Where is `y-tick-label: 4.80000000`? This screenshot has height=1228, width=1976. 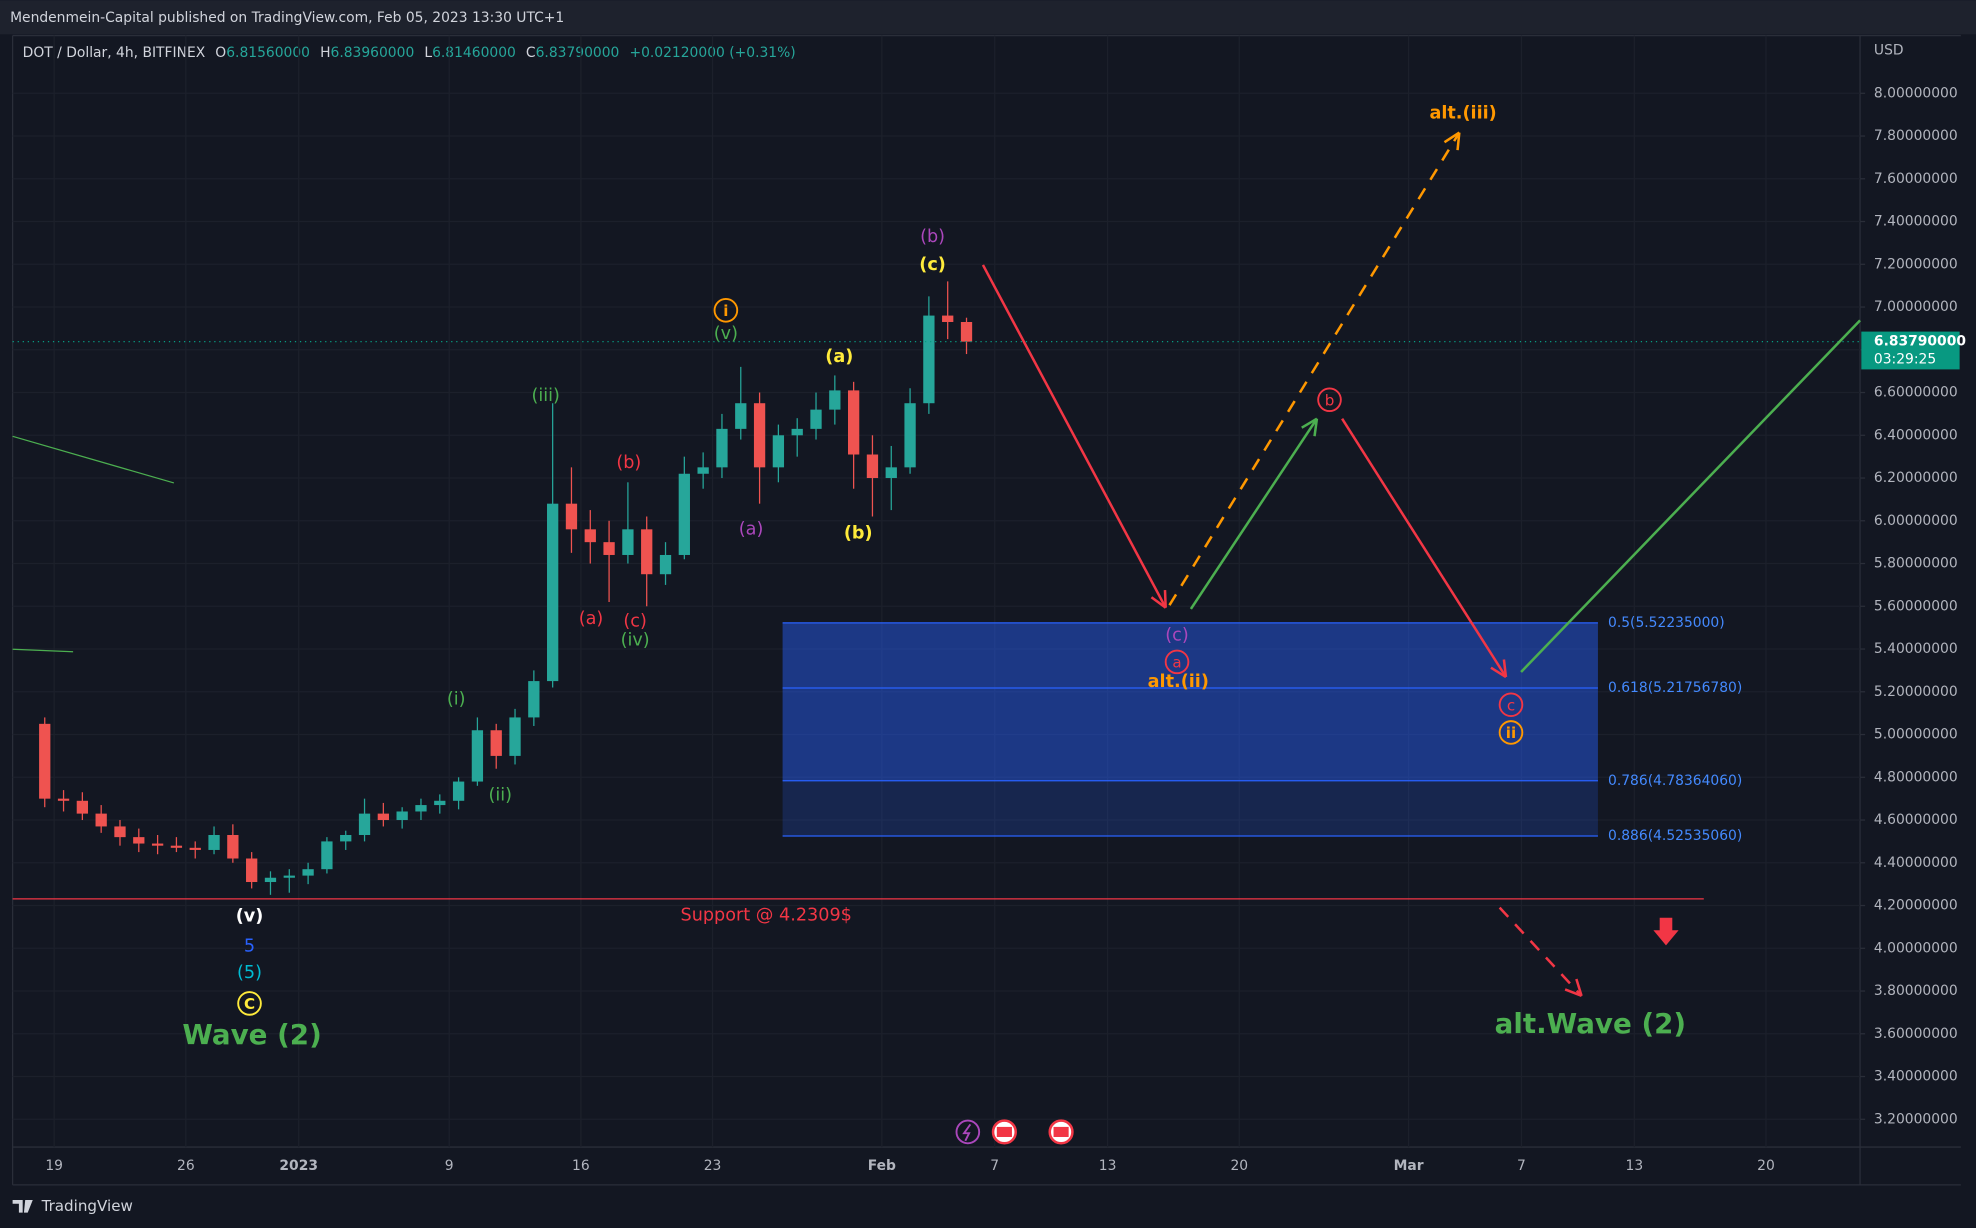
y-tick-label: 4.80000000 is located at coordinates (1916, 777).